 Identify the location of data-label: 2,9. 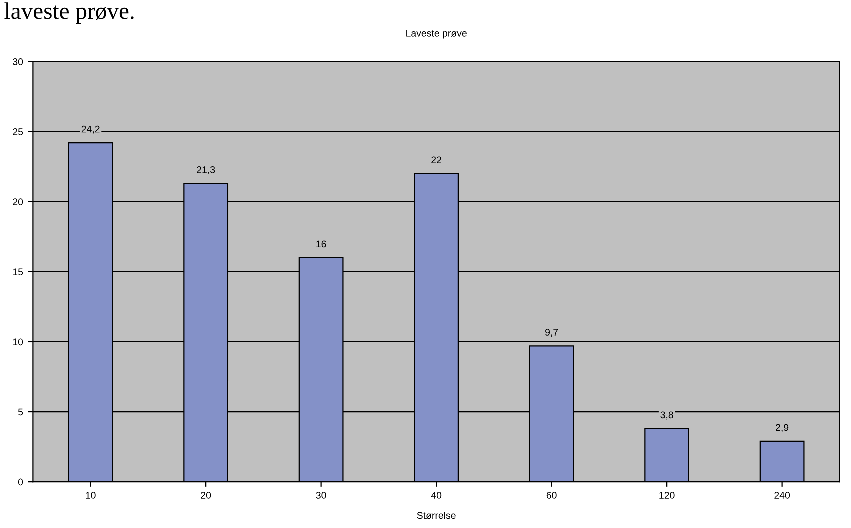
(782, 428).